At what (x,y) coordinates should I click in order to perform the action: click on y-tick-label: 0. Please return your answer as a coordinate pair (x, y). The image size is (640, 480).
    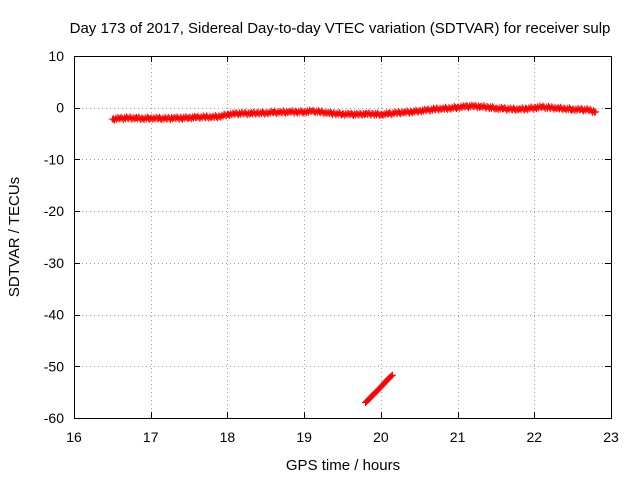
    Looking at the image, I should click on (60, 108).